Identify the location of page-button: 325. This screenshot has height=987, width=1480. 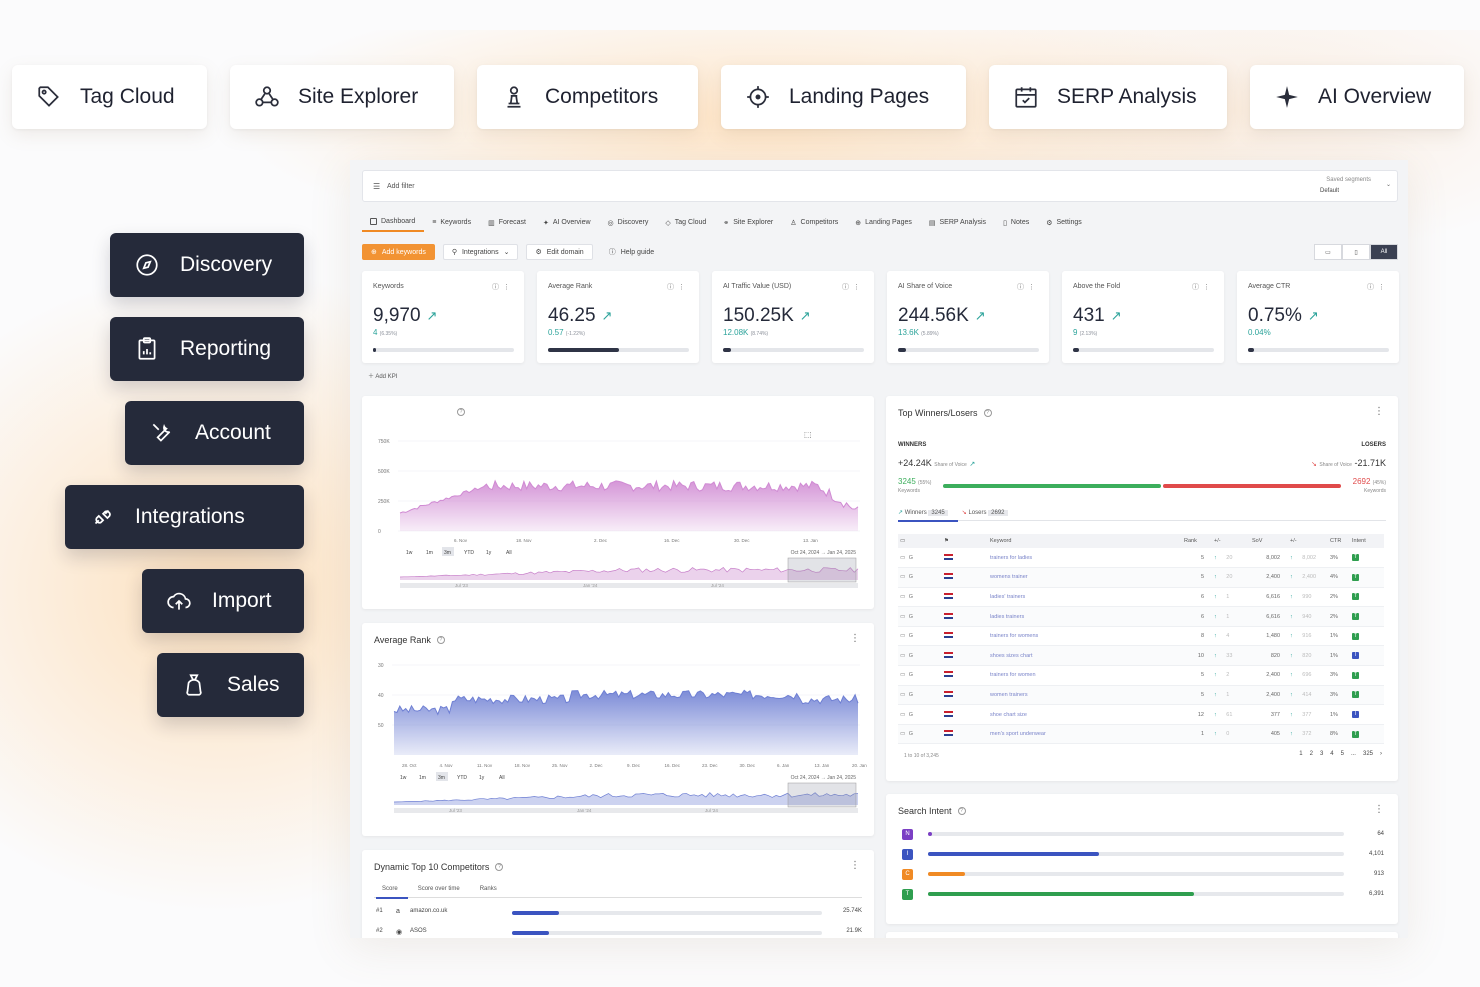
(1367, 754).